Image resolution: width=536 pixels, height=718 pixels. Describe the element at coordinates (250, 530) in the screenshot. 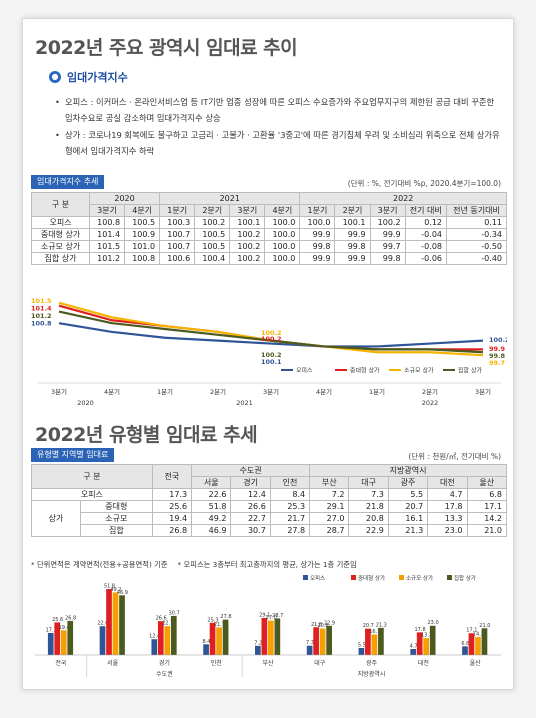

I see `table-cell: 30.7` at that location.